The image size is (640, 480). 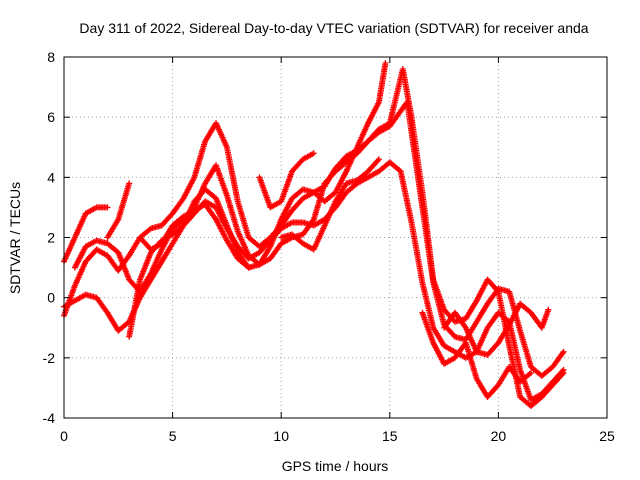 I want to click on x-tick-label: 5, so click(x=173, y=436).